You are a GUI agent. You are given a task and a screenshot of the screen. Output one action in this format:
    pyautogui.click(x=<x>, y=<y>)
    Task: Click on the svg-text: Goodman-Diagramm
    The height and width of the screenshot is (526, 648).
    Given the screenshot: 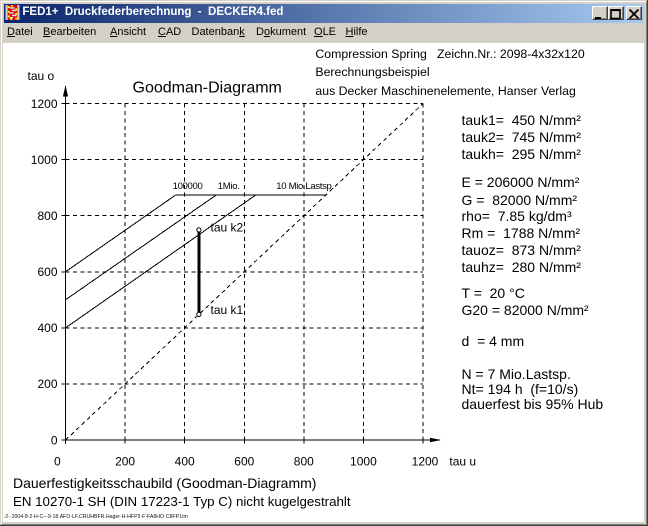 What is the action you would take?
    pyautogui.click(x=207, y=87)
    